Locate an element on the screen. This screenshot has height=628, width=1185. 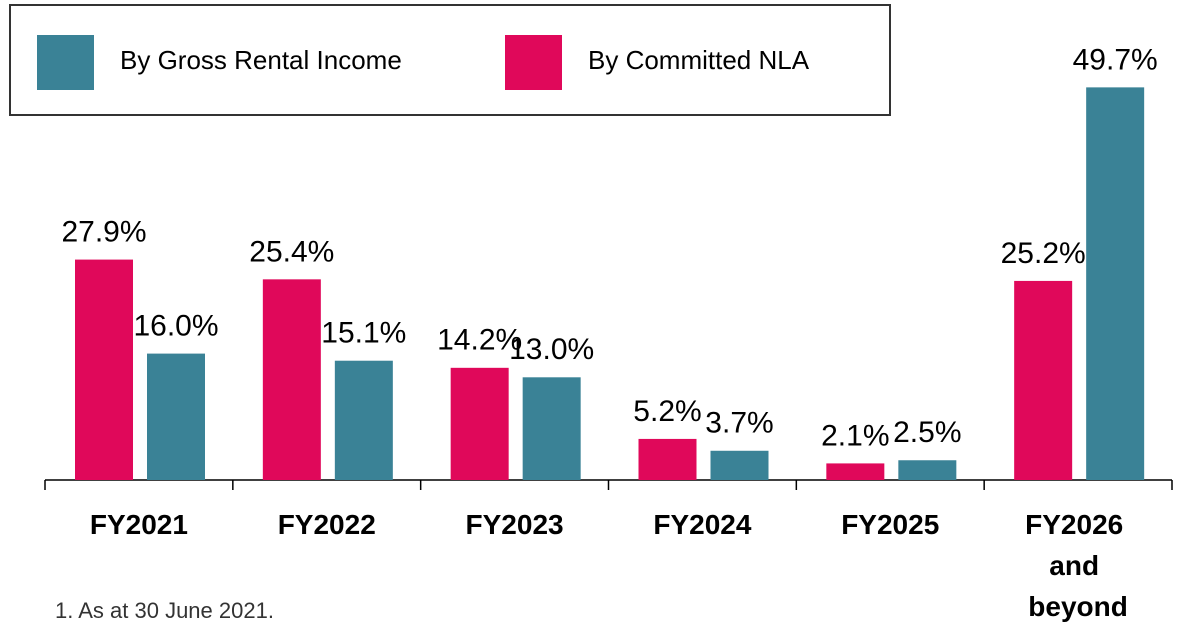
value-label: 14.2% is located at coordinates (479, 340).